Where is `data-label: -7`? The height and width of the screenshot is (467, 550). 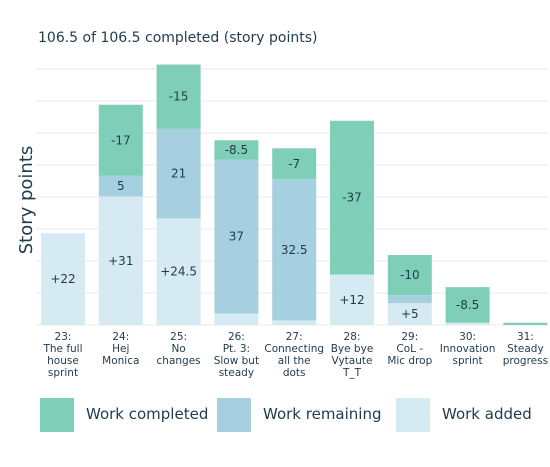
data-label: -7 is located at coordinates (294, 164).